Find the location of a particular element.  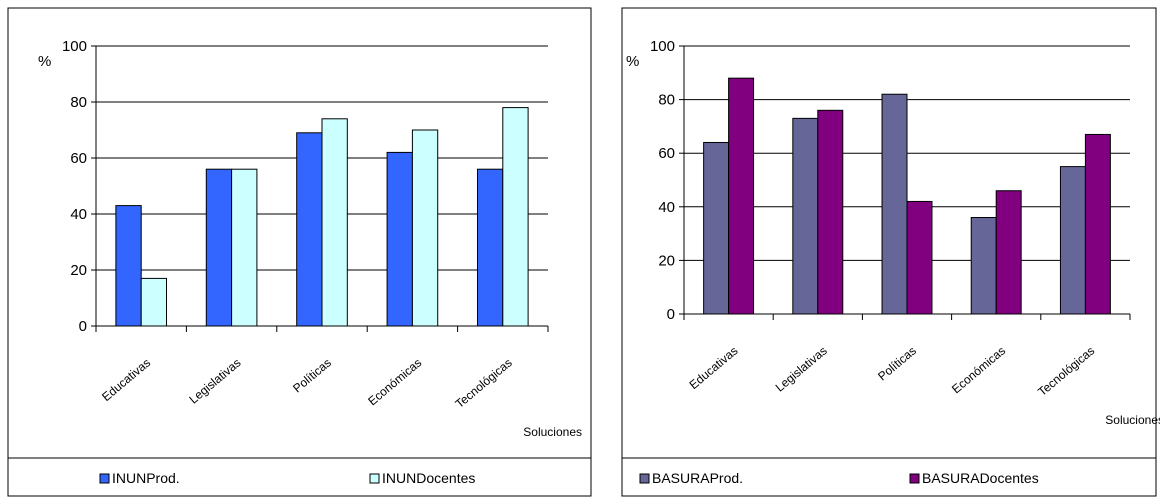

legend-label: INUNProd. is located at coordinates (146, 478).